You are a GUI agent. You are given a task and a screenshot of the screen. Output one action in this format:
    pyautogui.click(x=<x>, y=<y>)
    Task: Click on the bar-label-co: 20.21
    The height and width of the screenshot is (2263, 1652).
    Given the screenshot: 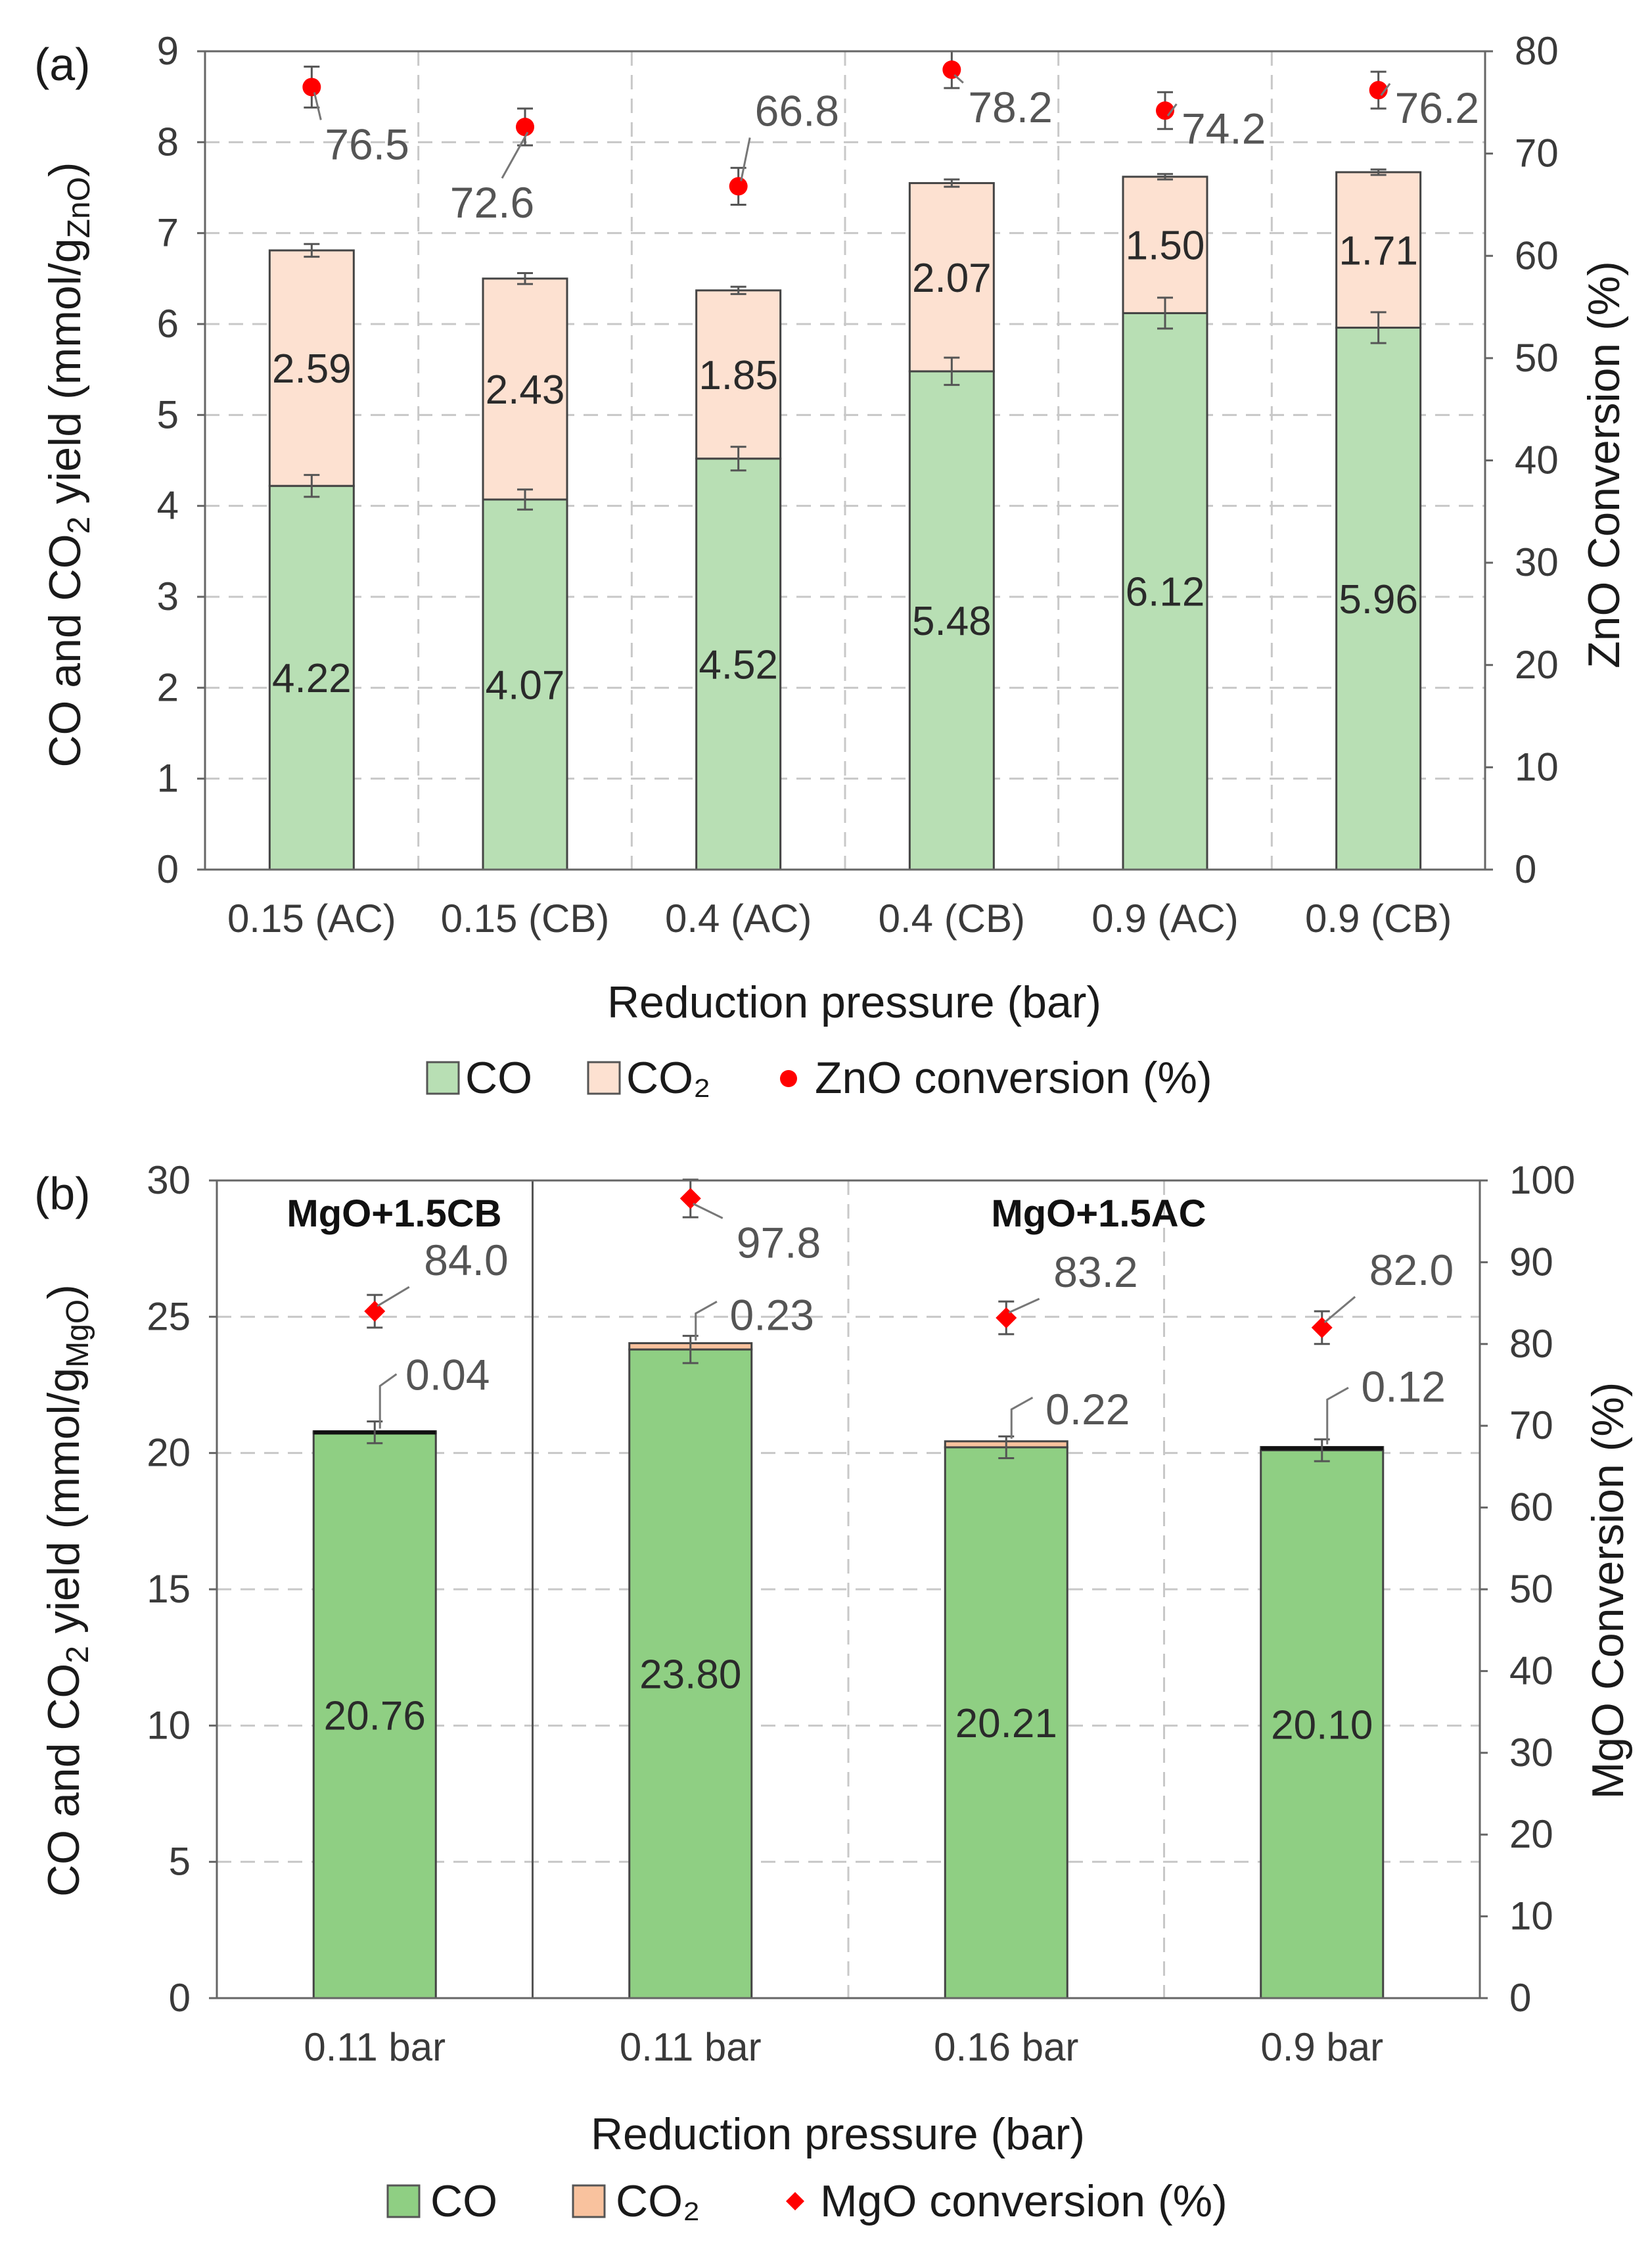 What is the action you would take?
    pyautogui.click(x=1006, y=1724)
    